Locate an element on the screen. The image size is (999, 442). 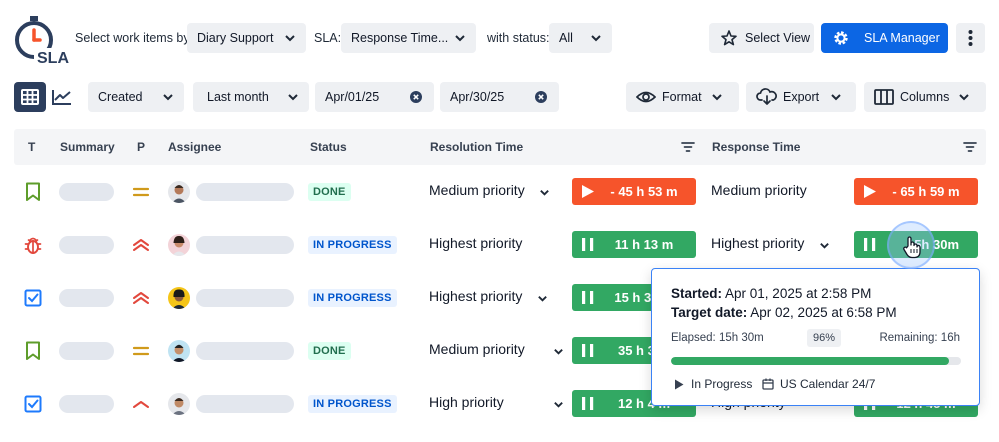
export-button: Export is located at coordinates (801, 97).